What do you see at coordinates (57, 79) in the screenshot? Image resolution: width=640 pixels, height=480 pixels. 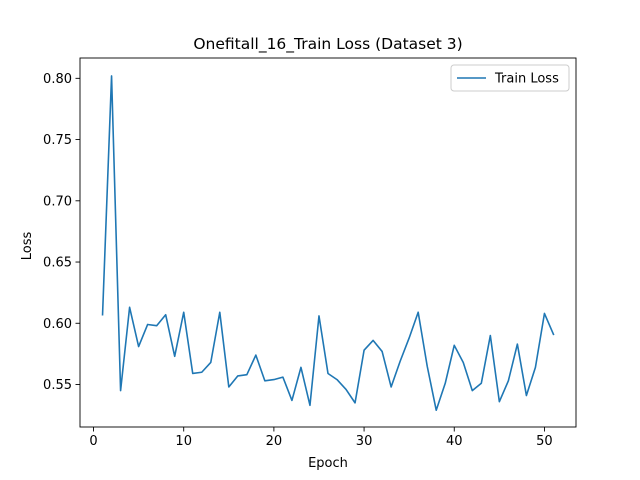 I see `y-tick-label: 0.80` at bounding box center [57, 79].